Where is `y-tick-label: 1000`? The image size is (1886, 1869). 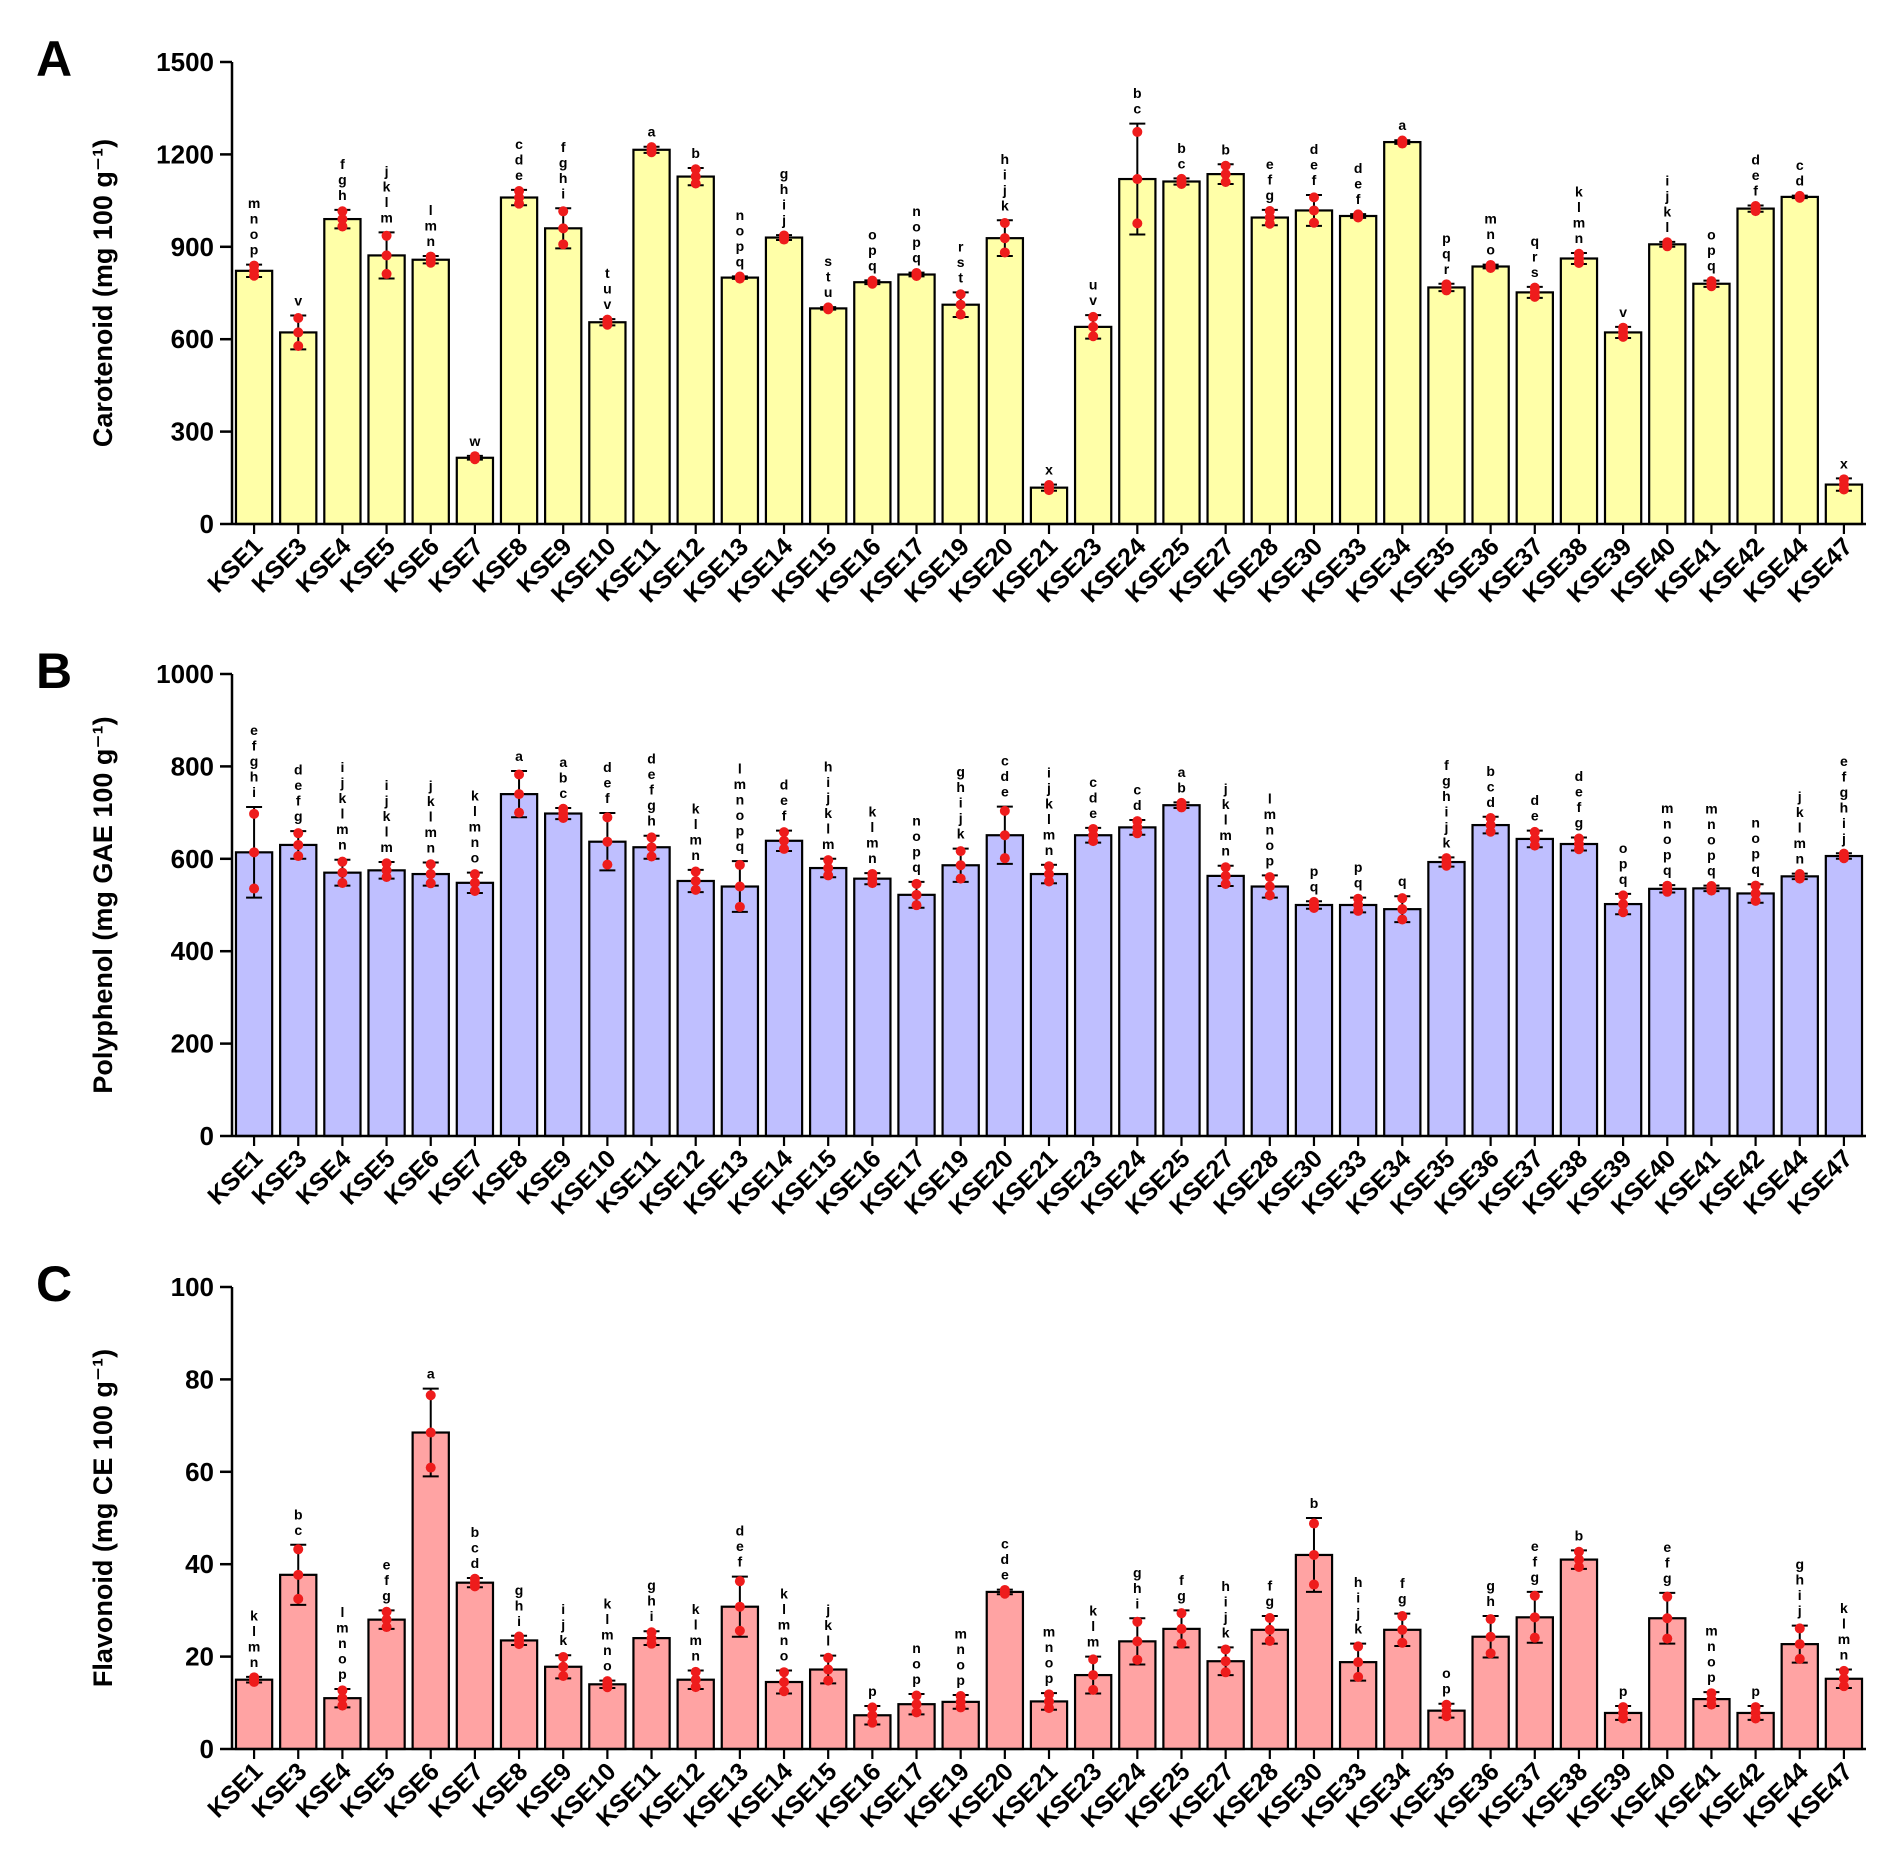 y-tick-label: 1000 is located at coordinates (185, 674).